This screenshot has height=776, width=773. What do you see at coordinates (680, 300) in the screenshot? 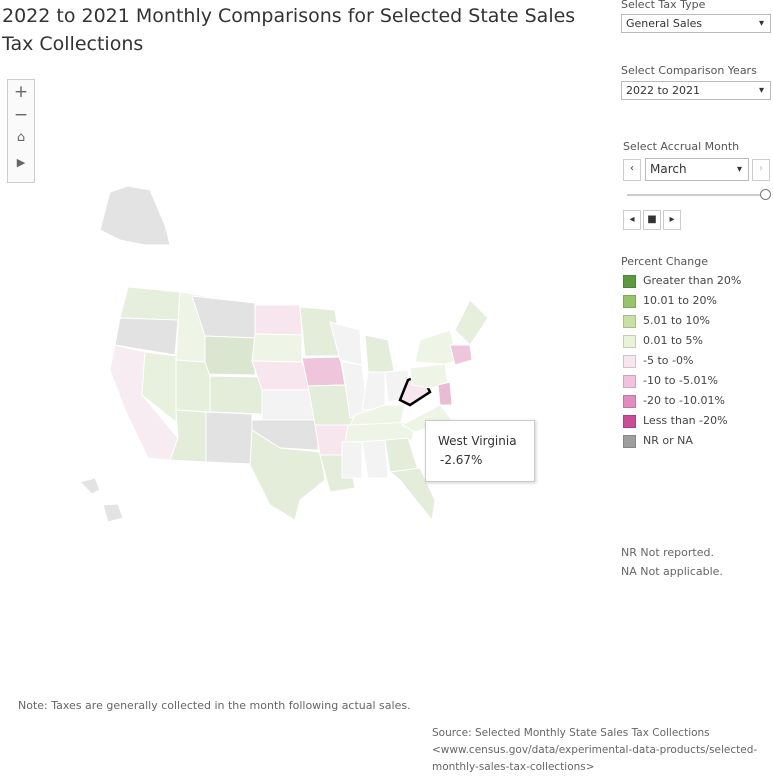
I see `legend-label: 10.01 to 20%` at bounding box center [680, 300].